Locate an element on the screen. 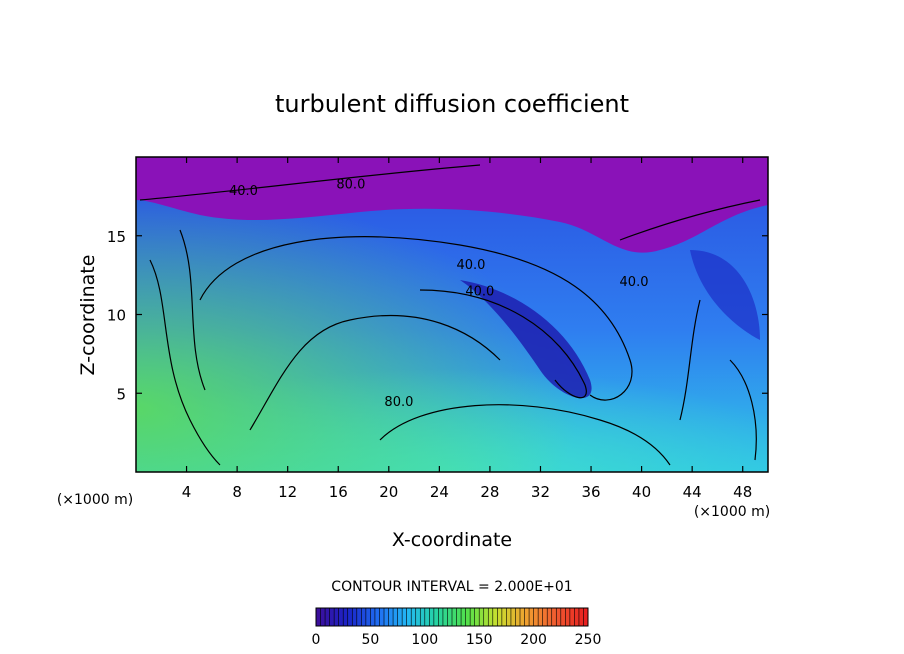  colorbar-tick-label: 150 is located at coordinates (479, 640).